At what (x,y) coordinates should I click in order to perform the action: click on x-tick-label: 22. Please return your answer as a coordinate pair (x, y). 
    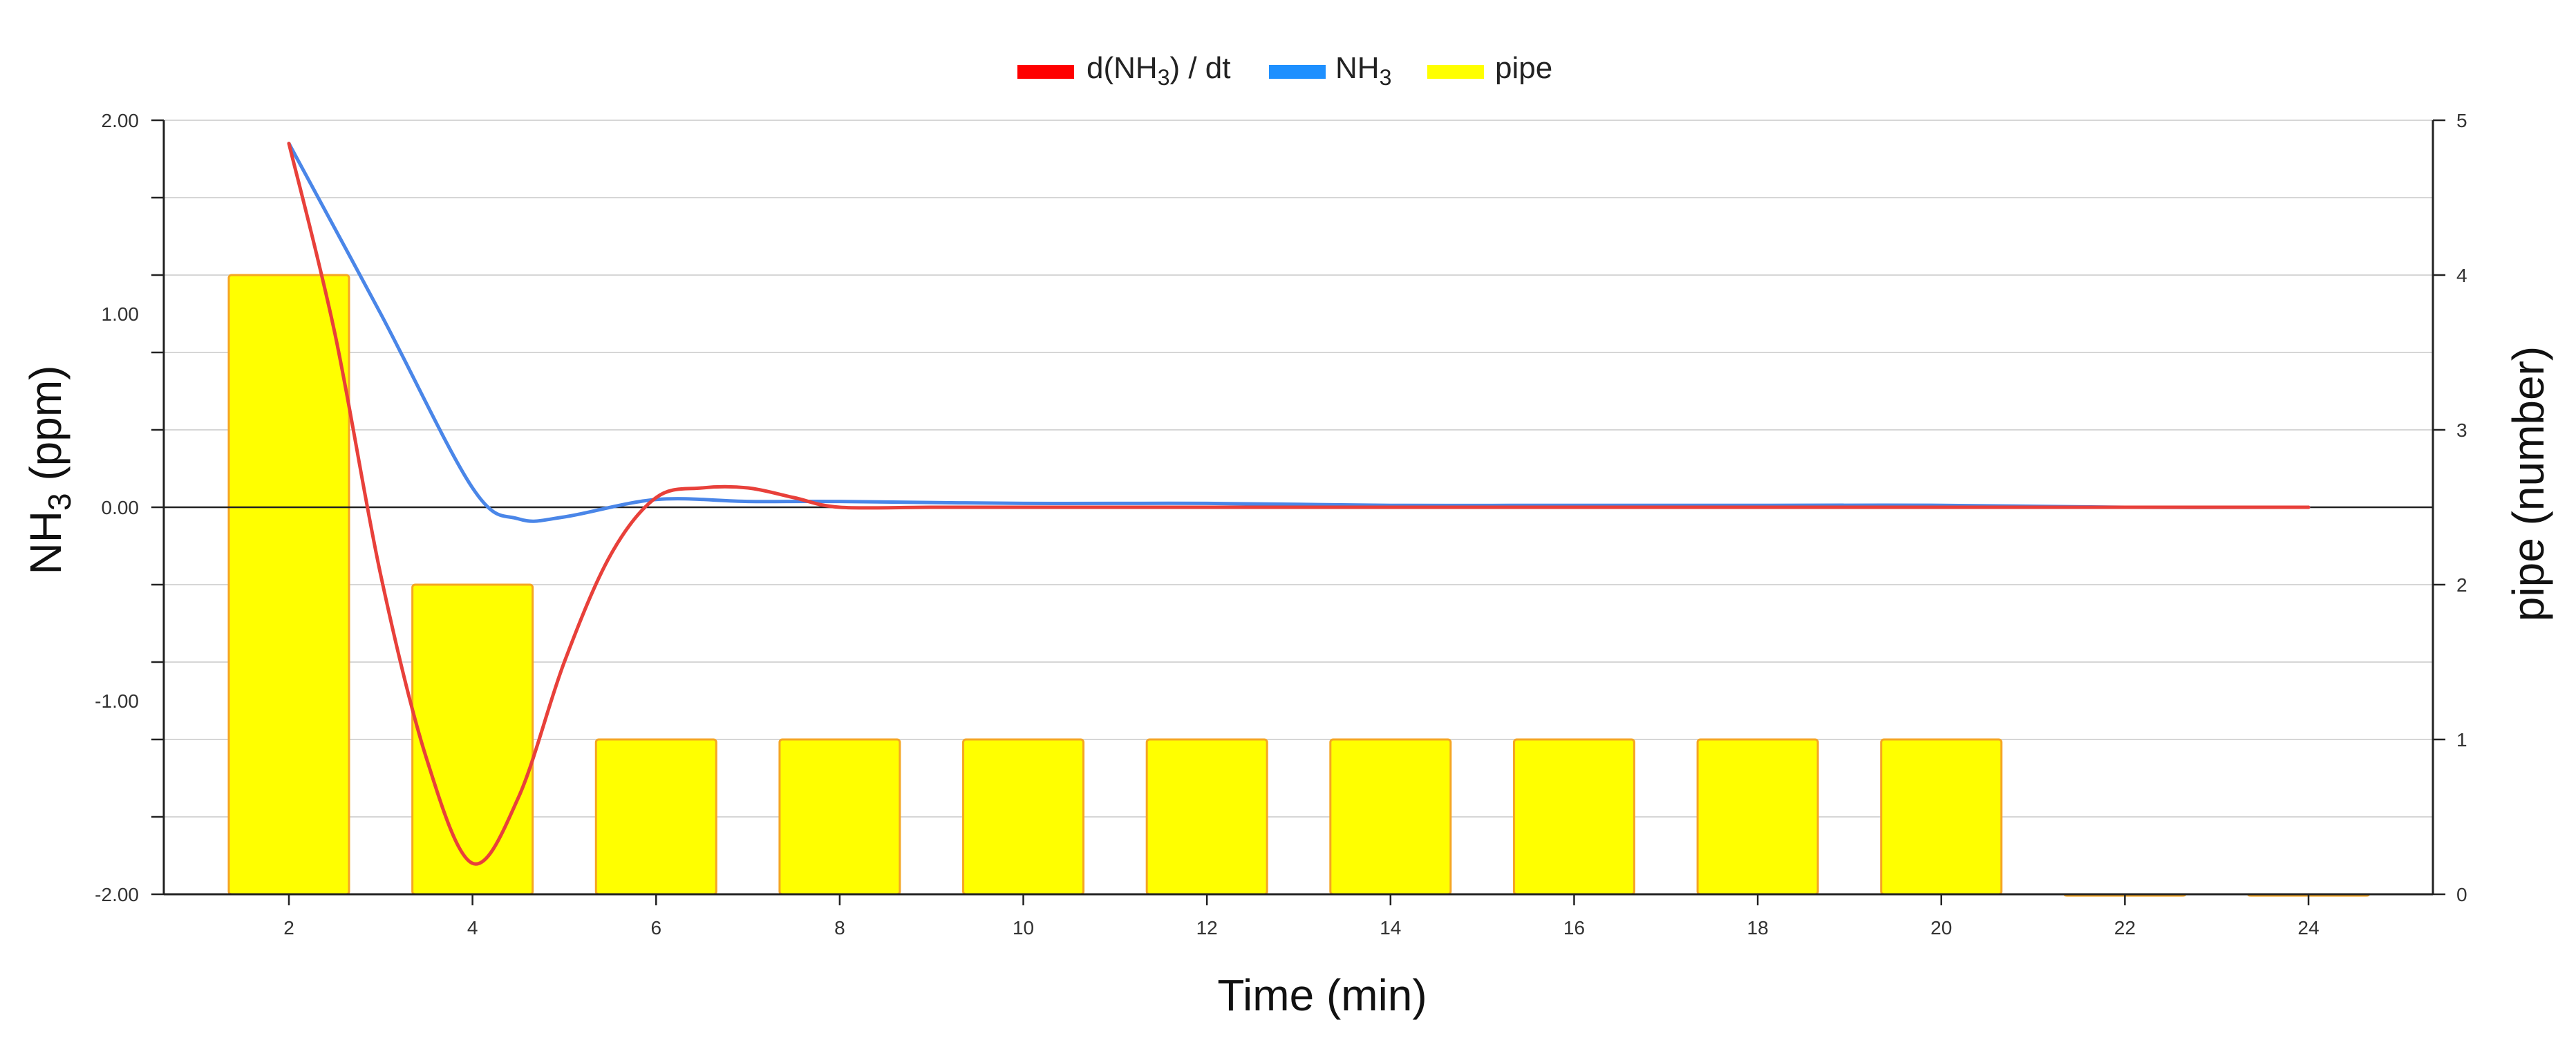
    Looking at the image, I should click on (2125, 927).